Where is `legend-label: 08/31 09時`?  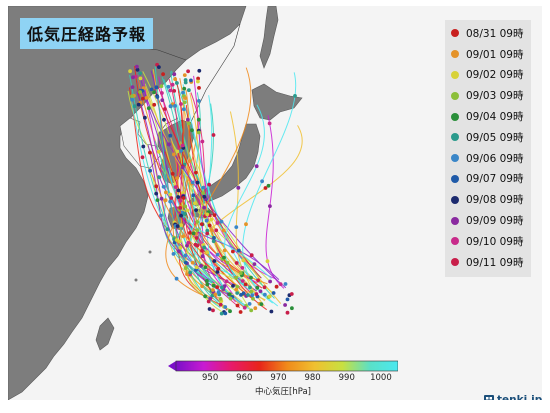
legend-label: 08/31 09時 is located at coordinates (495, 33).